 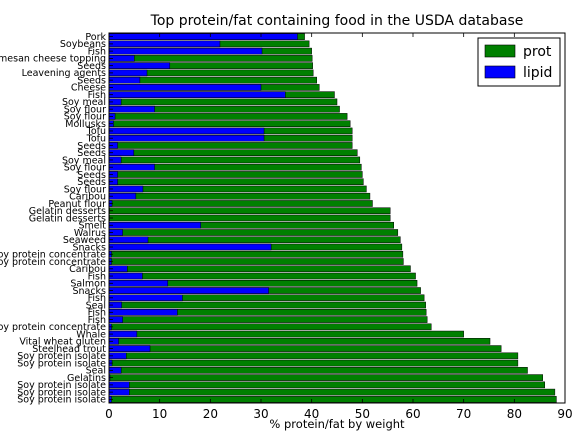 What do you see at coordinates (96, 138) in the screenshot?
I see `y-tick-label-14: Tofu` at bounding box center [96, 138].